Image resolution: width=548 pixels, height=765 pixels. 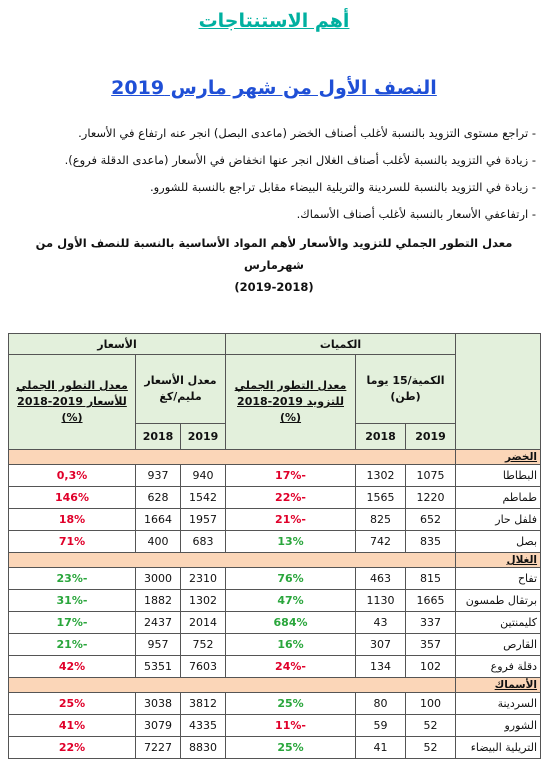 What do you see at coordinates (72, 666) in the screenshot?
I see `cell: 42%` at bounding box center [72, 666].